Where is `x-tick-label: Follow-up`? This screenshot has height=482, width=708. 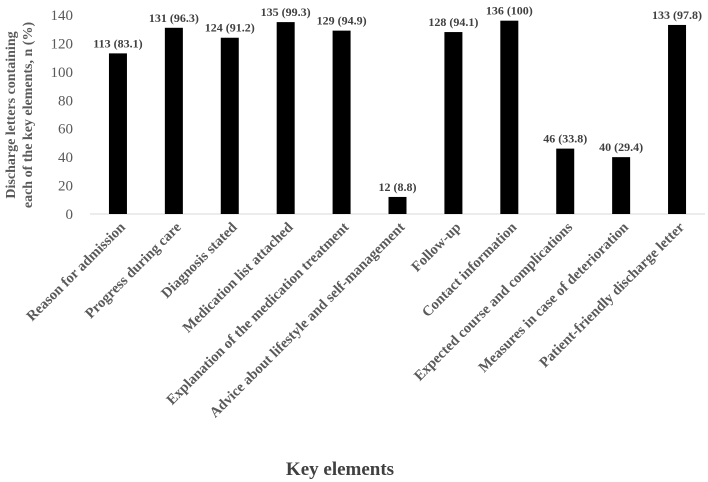 x-tick-label: Follow-up is located at coordinates (436, 248).